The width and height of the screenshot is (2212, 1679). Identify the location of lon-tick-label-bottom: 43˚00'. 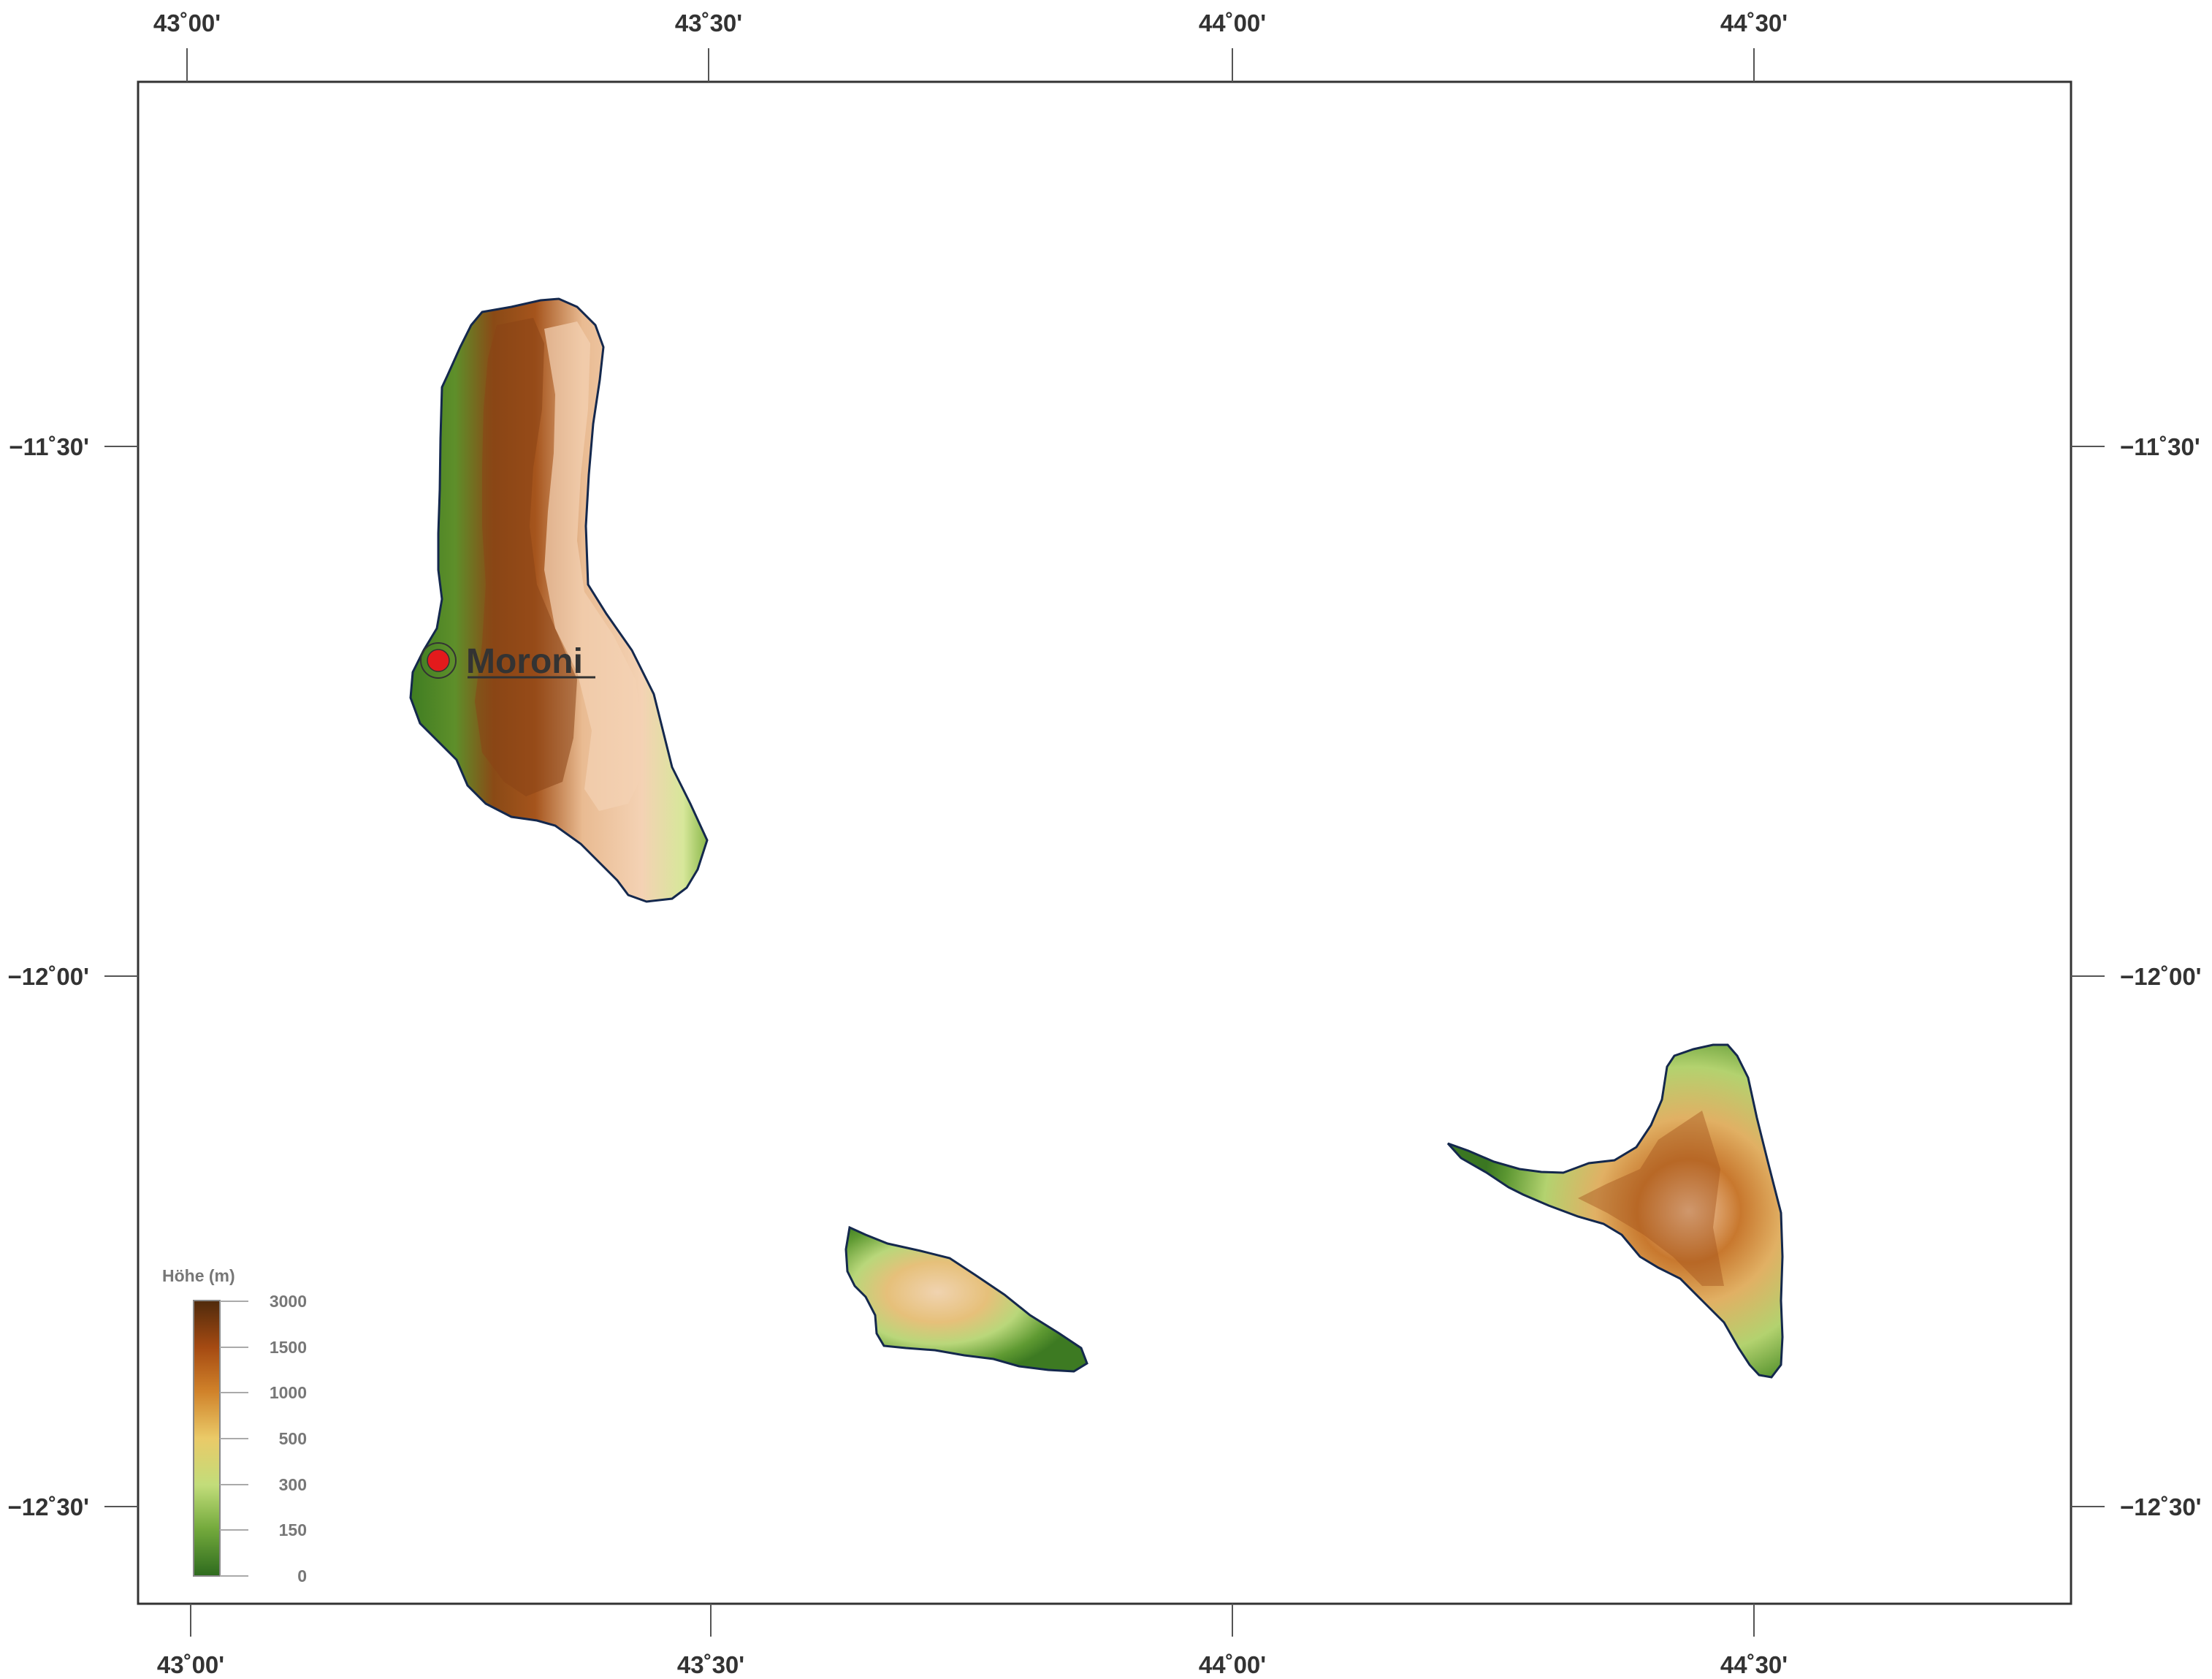
(190, 1664).